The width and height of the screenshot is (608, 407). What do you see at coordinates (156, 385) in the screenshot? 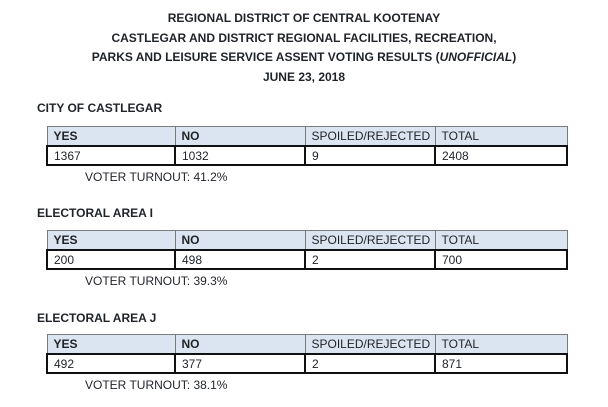
I see `voter-turnout-area-j: VOTER TURNOUT: 38.1%` at bounding box center [156, 385].